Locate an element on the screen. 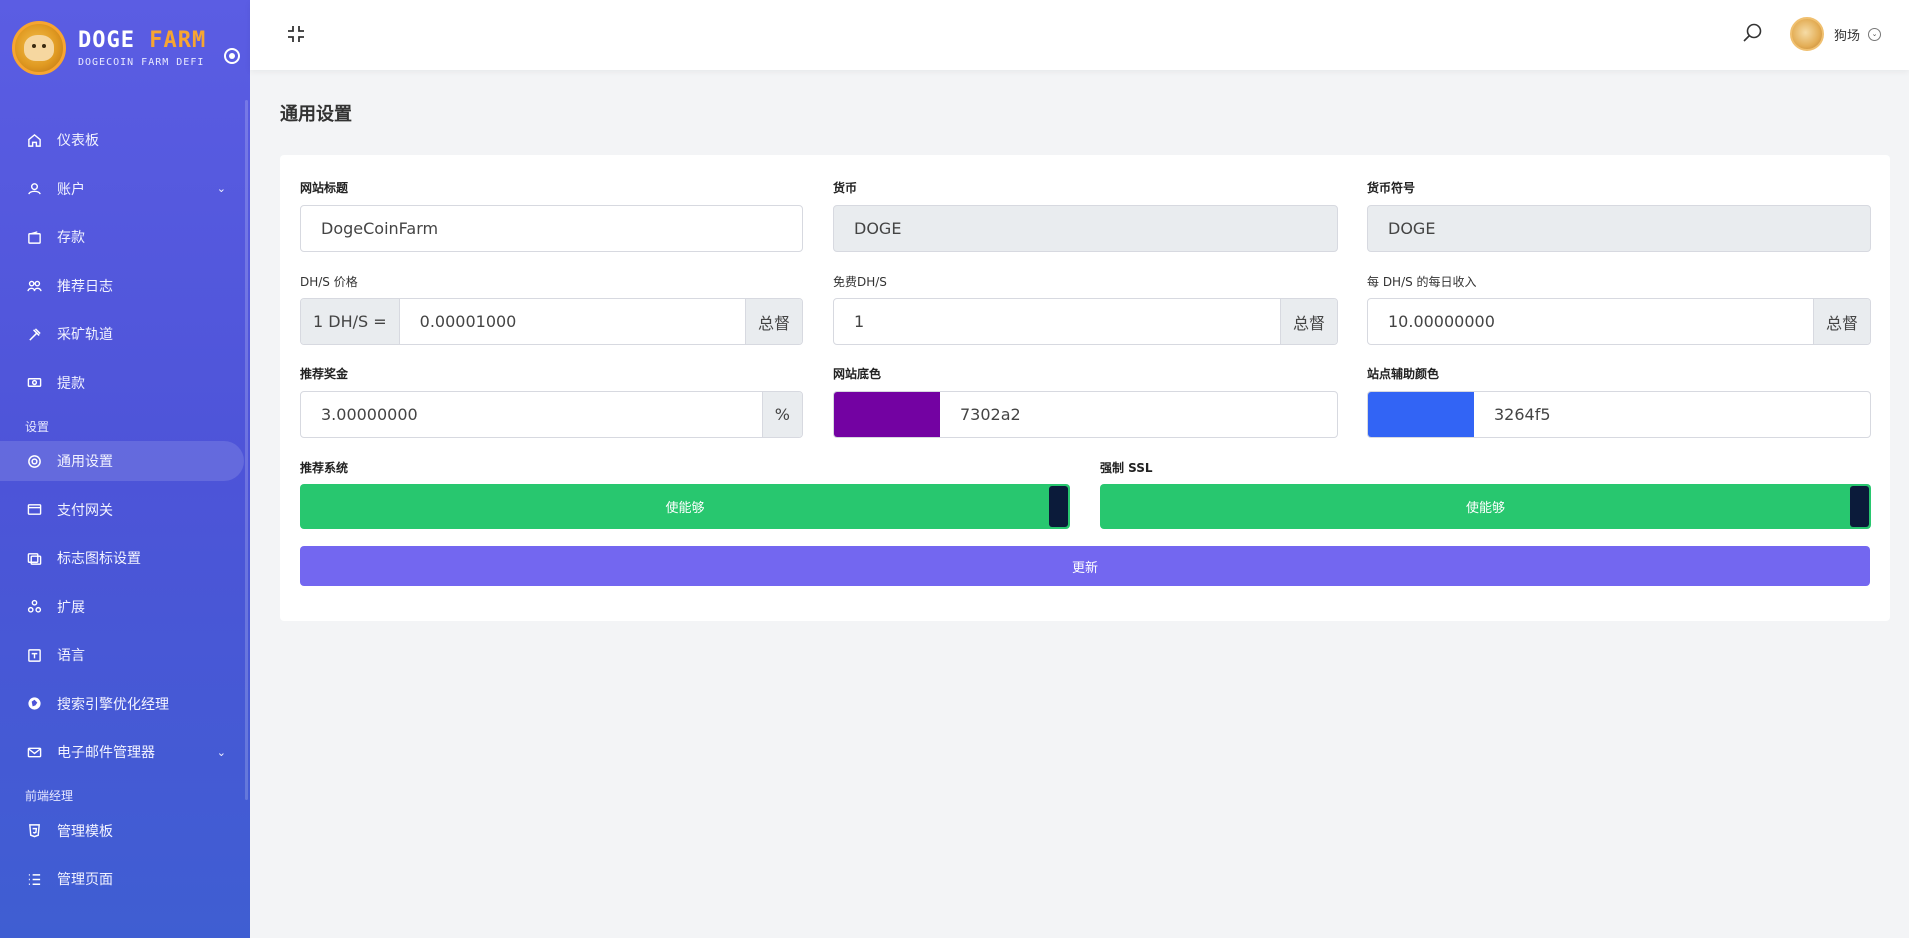 Image resolution: width=1909 pixels, height=938 pixels. referral-bonus-suffix: % is located at coordinates (781, 414).